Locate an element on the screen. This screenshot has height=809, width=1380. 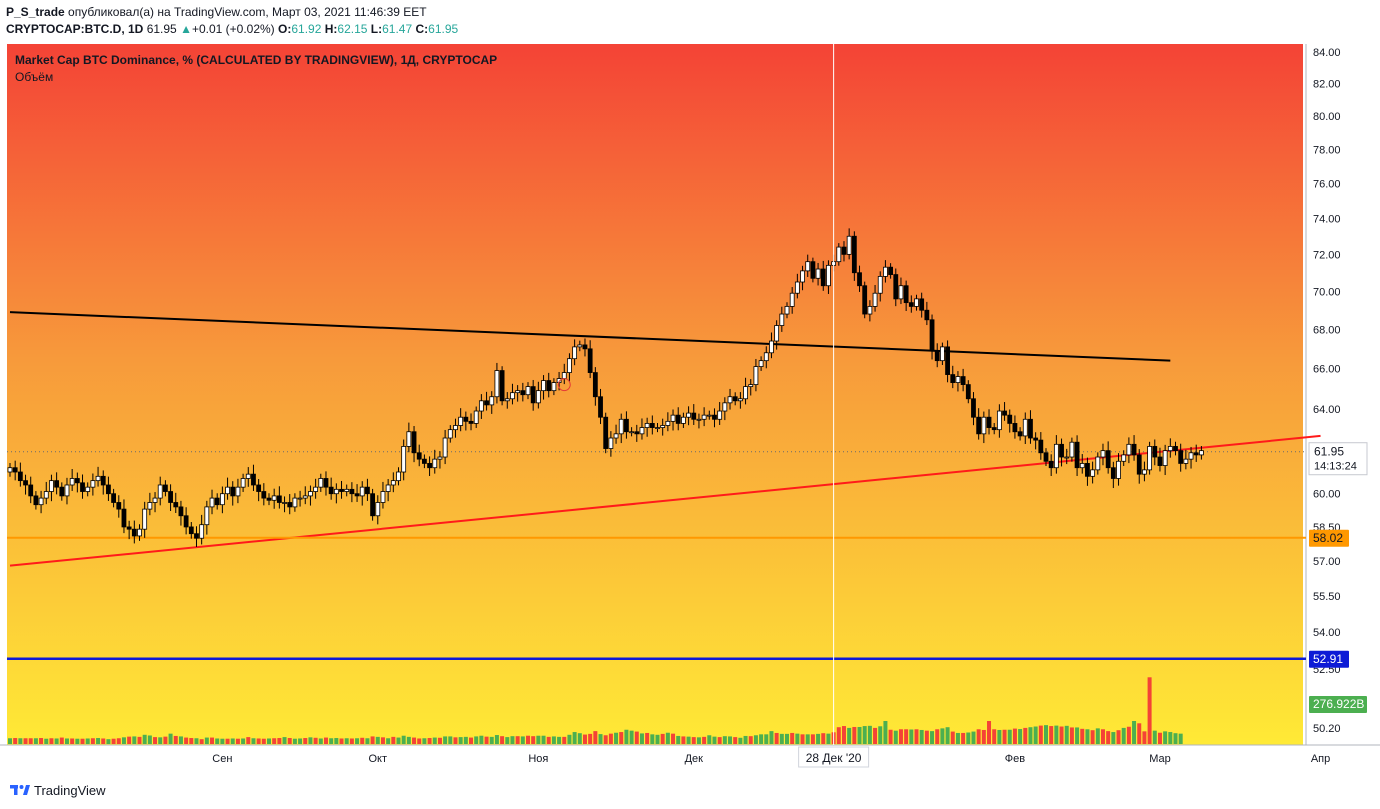
author-name: P_S_trade is located at coordinates (35, 12).